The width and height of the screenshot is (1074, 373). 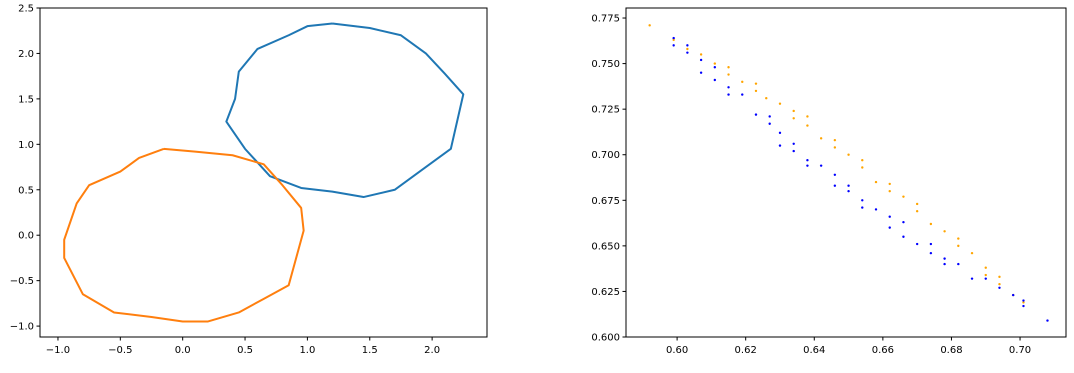 I want to click on y-tick-label: 0.650, so click(x=605, y=246).